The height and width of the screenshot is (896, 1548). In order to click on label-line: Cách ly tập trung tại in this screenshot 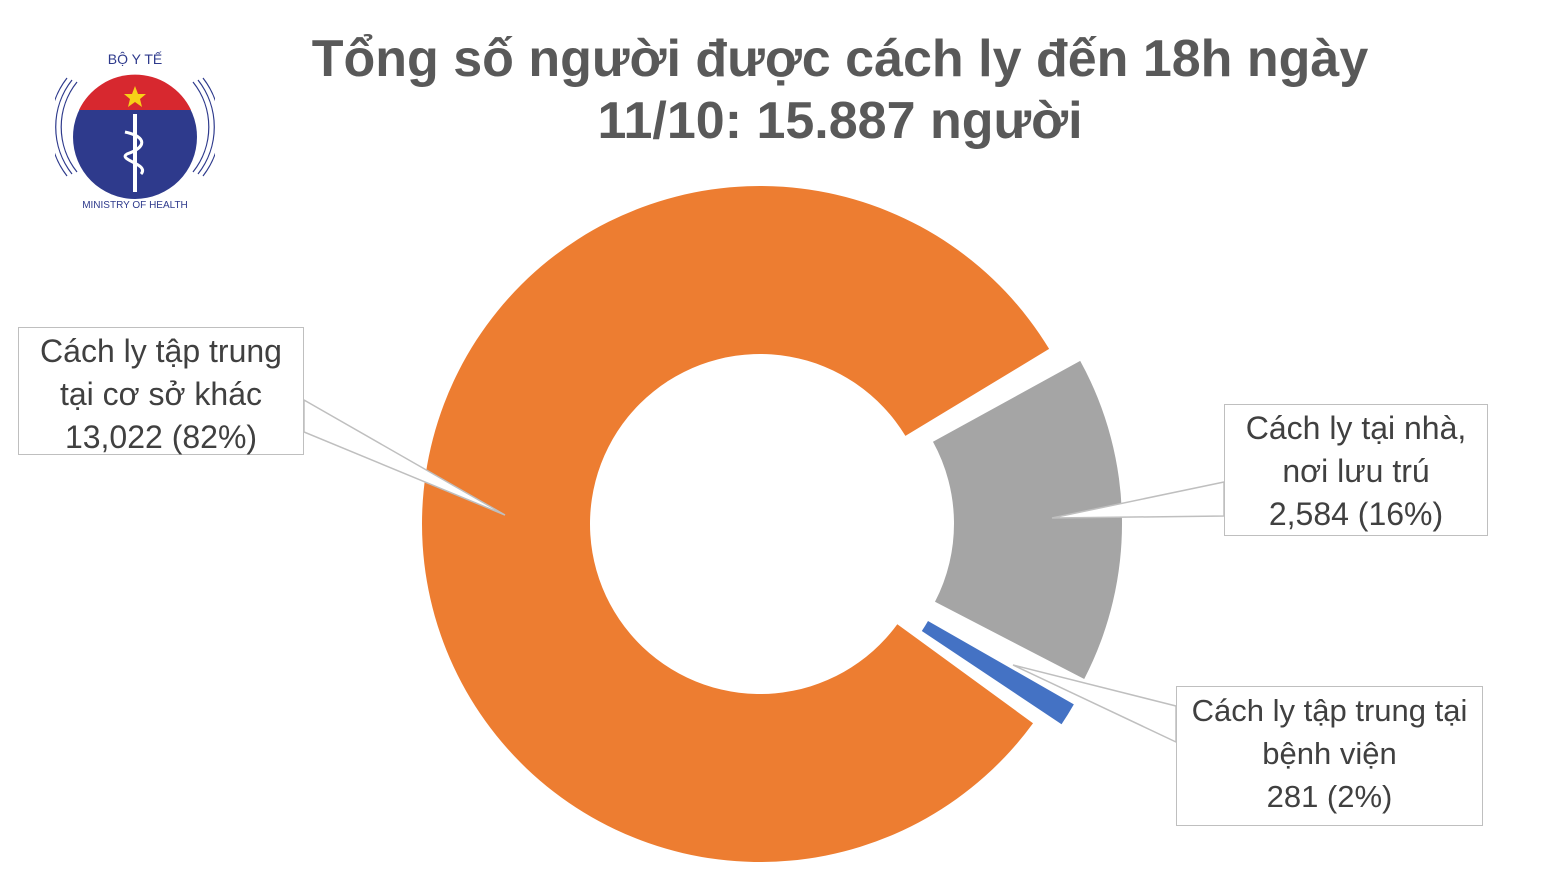, I will do `click(1329, 710)`.